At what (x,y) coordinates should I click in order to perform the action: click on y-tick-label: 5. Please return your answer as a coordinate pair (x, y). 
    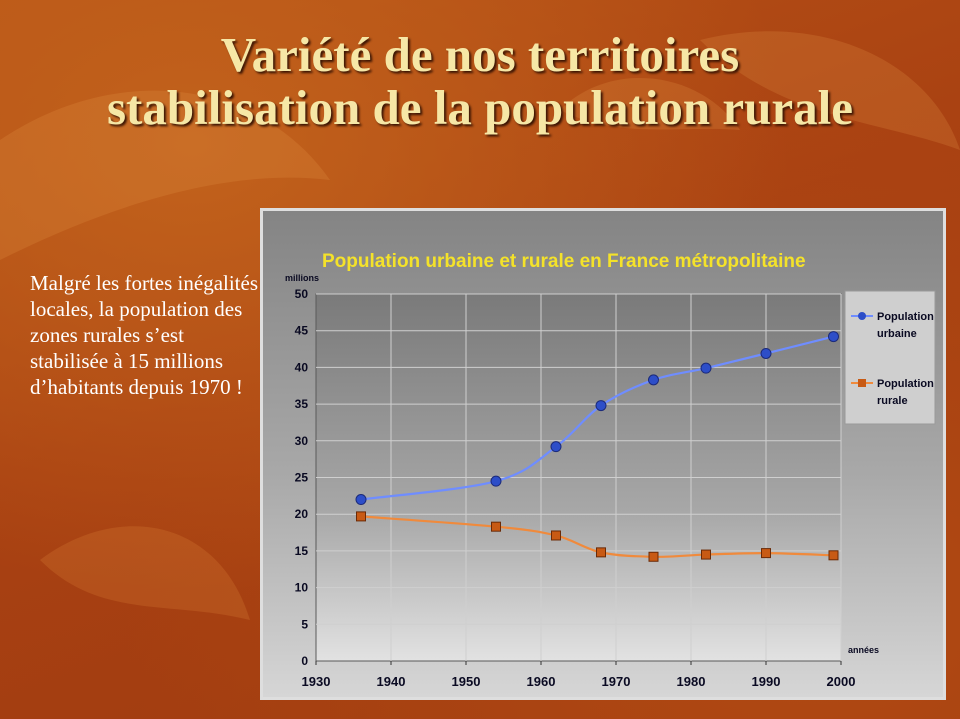
    Looking at the image, I should click on (304, 624).